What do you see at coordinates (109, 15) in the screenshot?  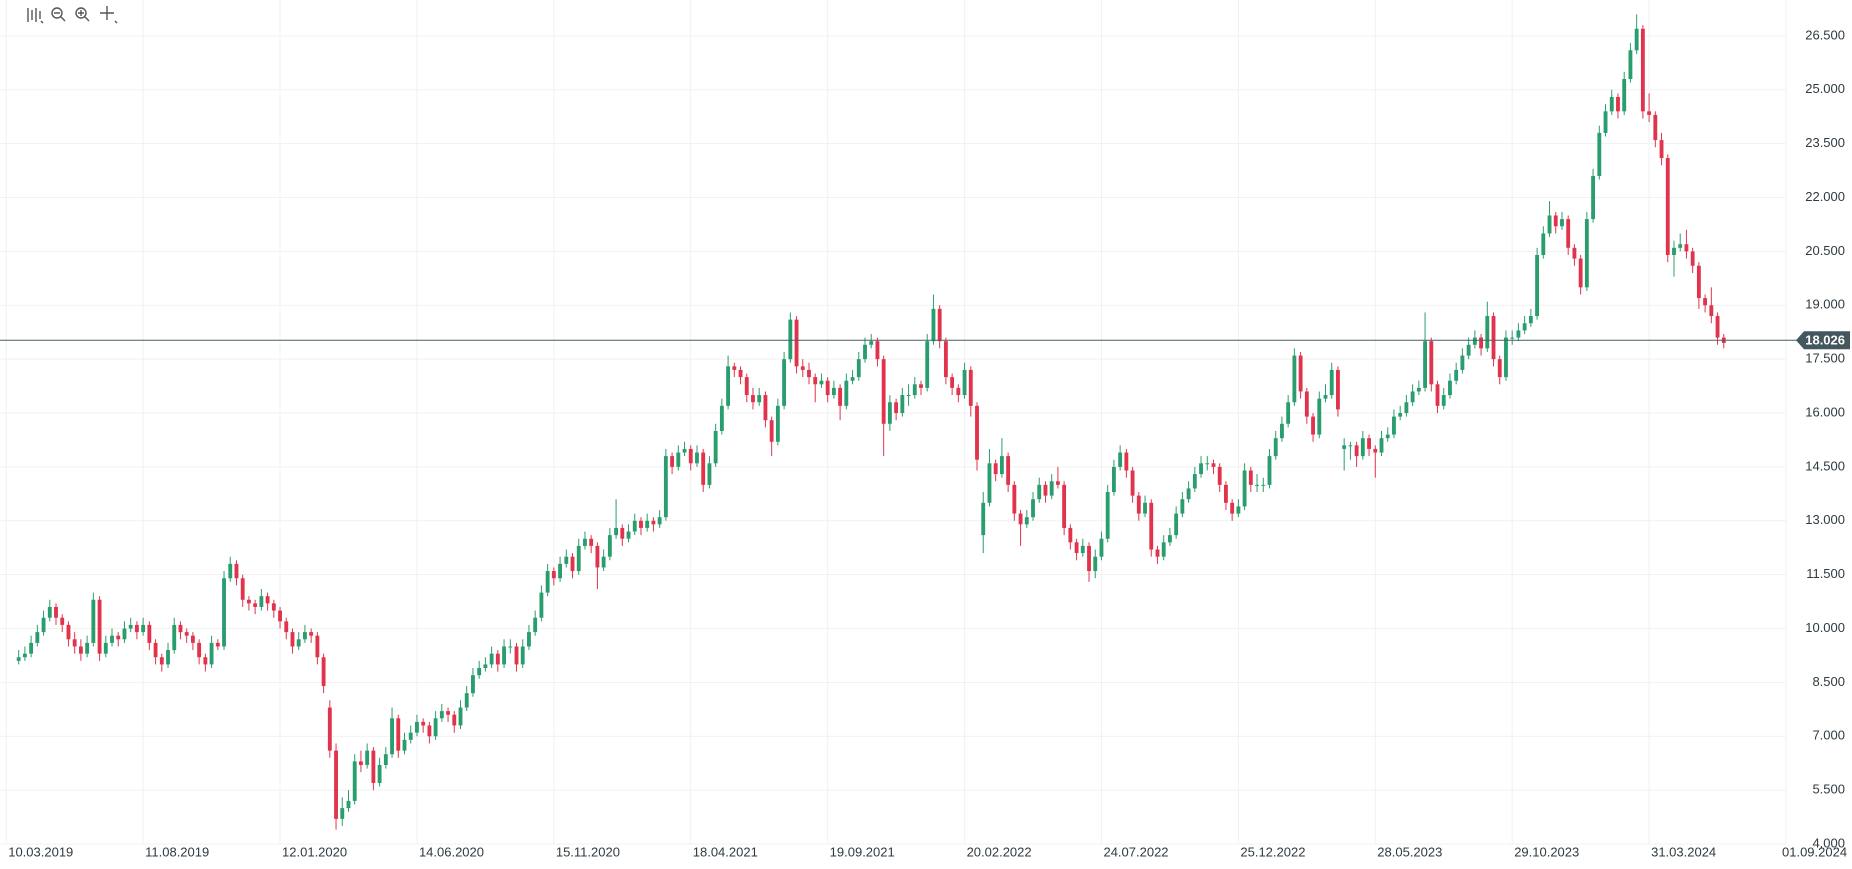 I see `crosshair-button` at bounding box center [109, 15].